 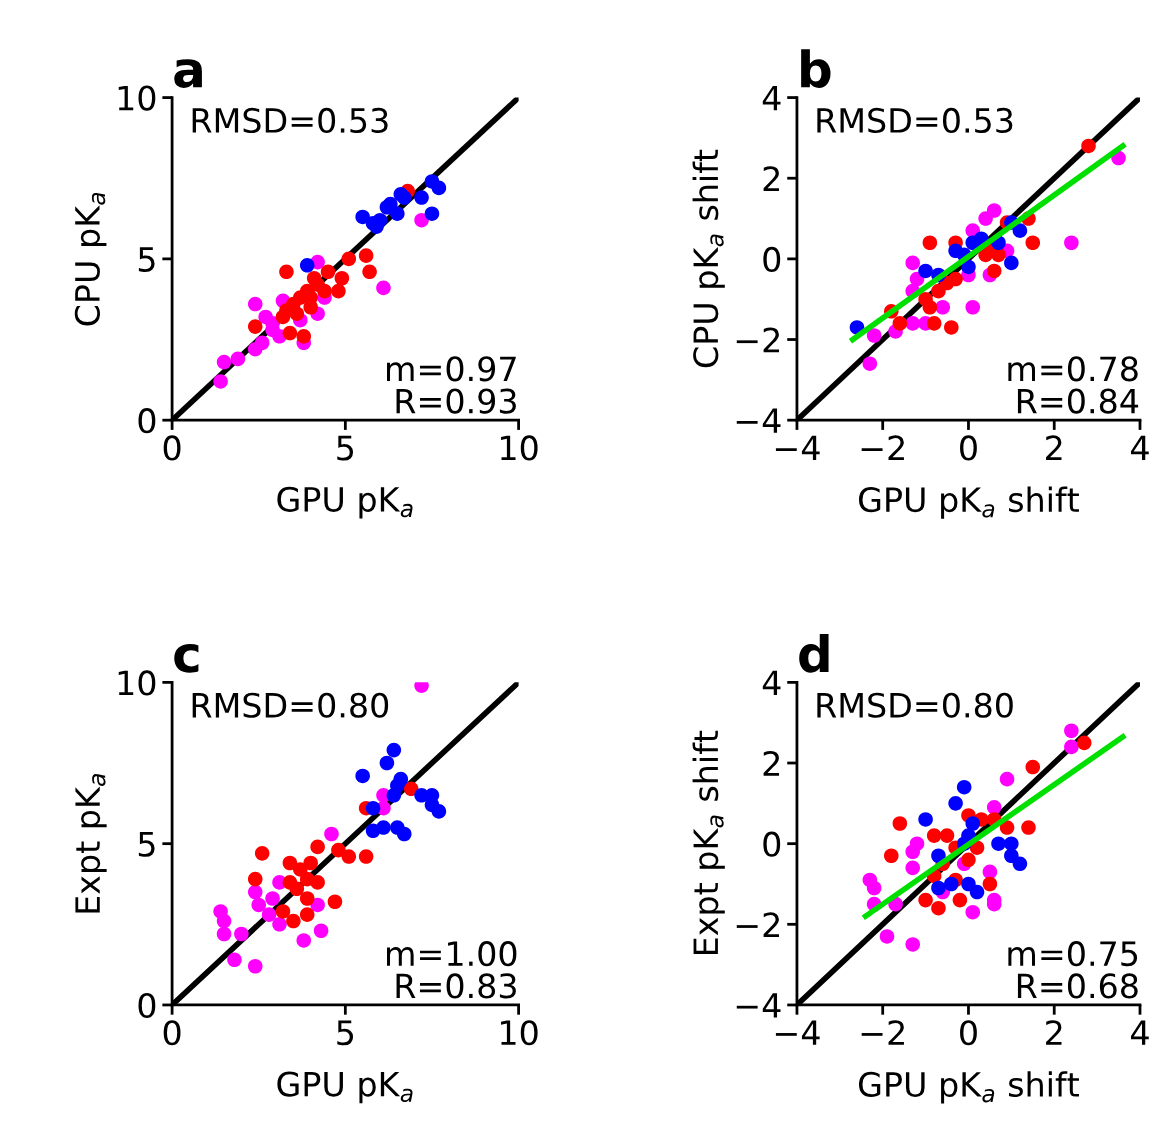 What do you see at coordinates (708, 258) in the screenshot?
I see `y-axis-title: CPU pK$_{a}$ shift` at bounding box center [708, 258].